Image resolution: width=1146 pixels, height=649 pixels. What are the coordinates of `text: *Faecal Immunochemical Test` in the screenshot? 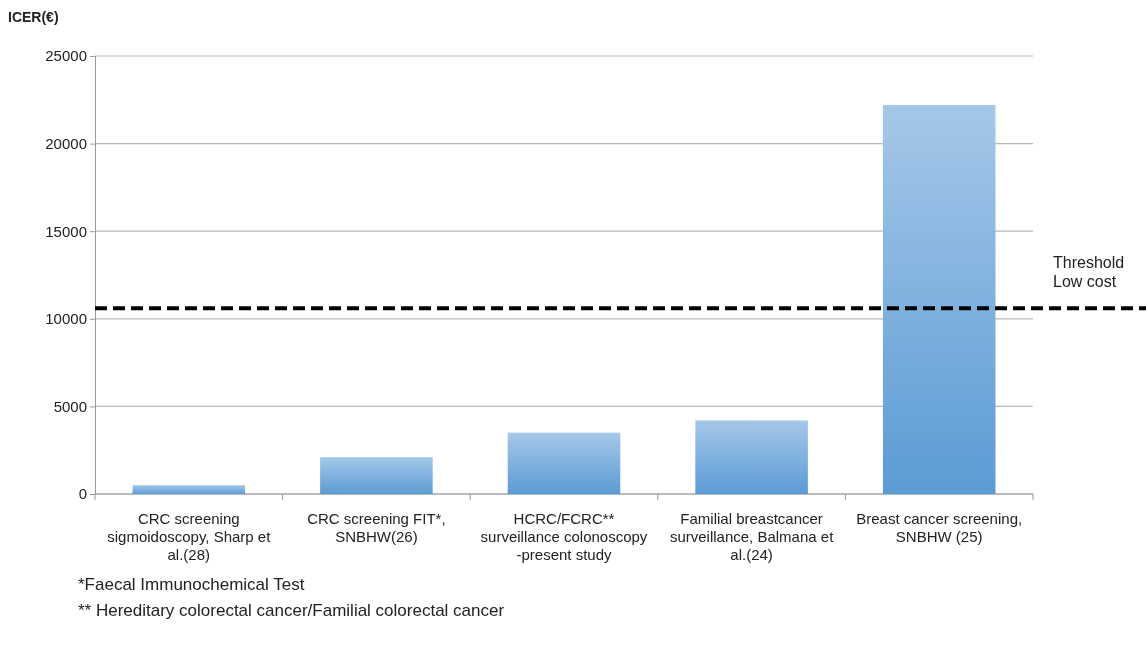 It's located at (191, 584).